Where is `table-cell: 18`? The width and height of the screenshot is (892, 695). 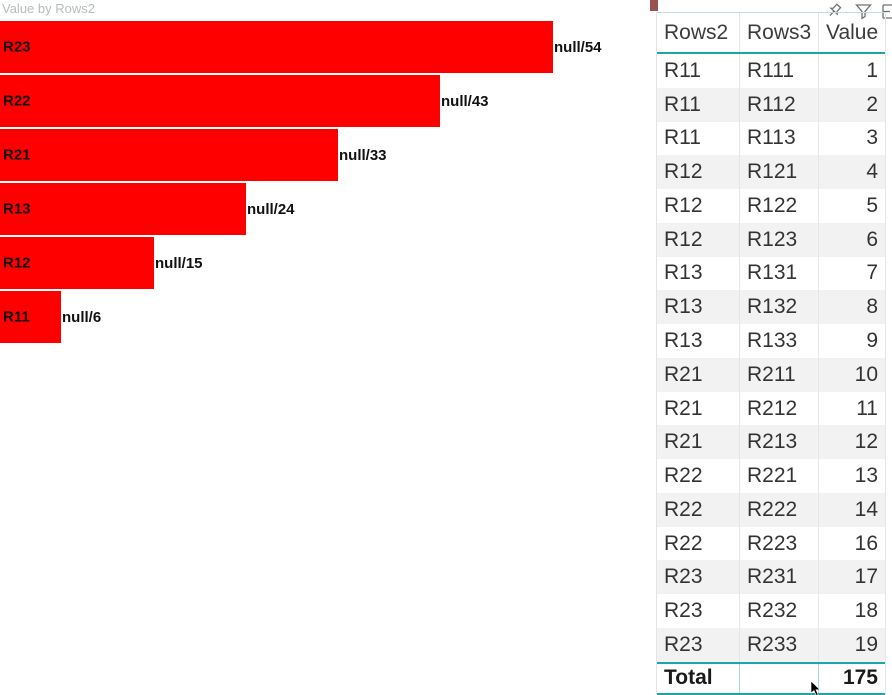
table-cell: 18 is located at coordinates (866, 611).